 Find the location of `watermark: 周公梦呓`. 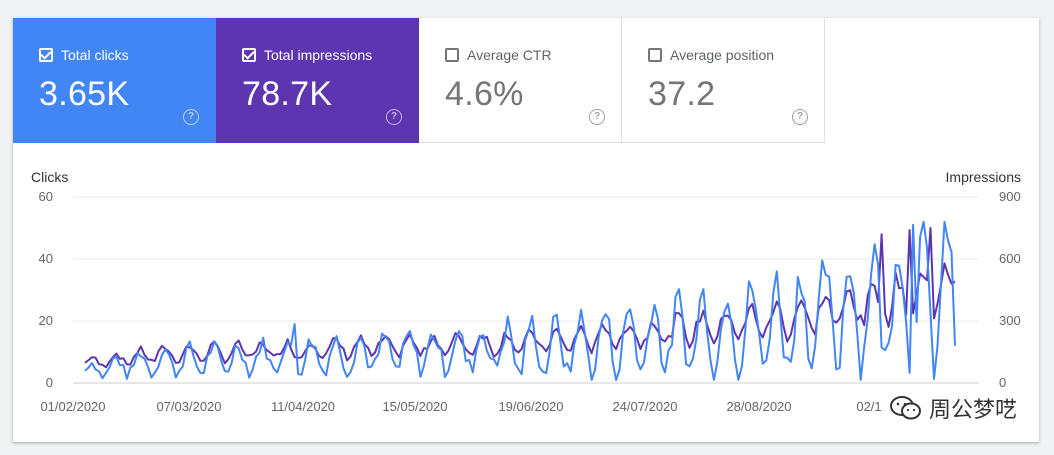

watermark: 周公梦呓 is located at coordinates (953, 408).